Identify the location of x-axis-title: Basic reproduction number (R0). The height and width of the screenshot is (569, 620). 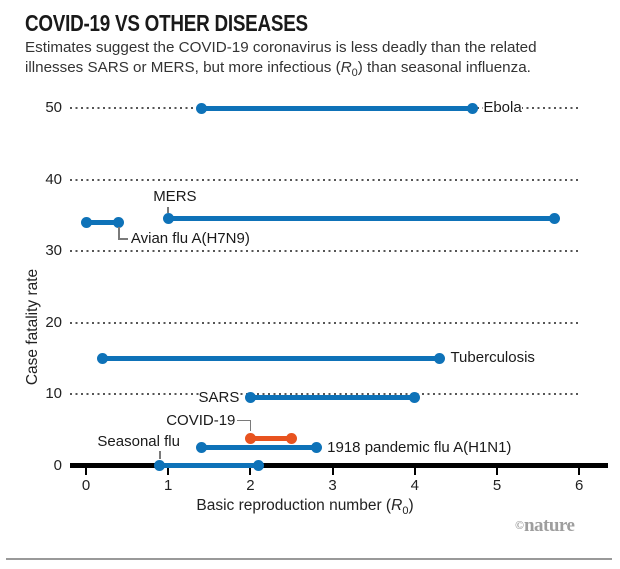
(305, 507).